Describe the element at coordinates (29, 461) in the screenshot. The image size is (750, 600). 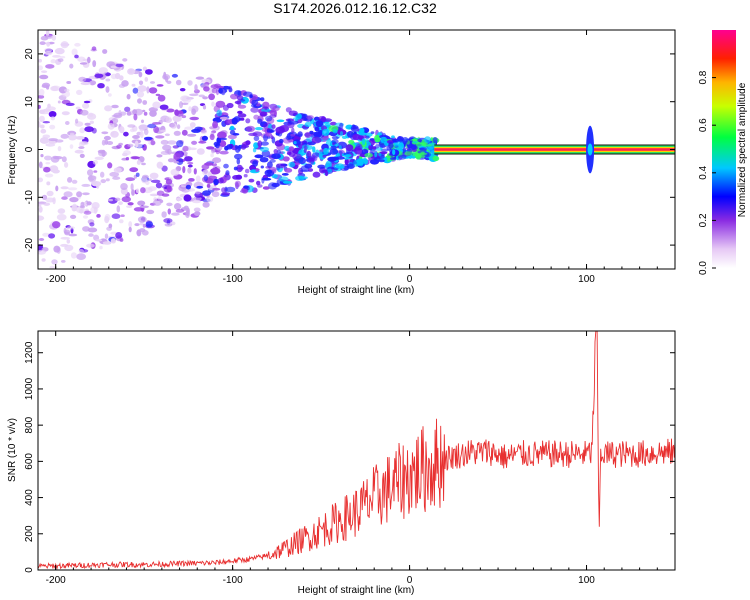
I see `y-tick-label: 600` at that location.